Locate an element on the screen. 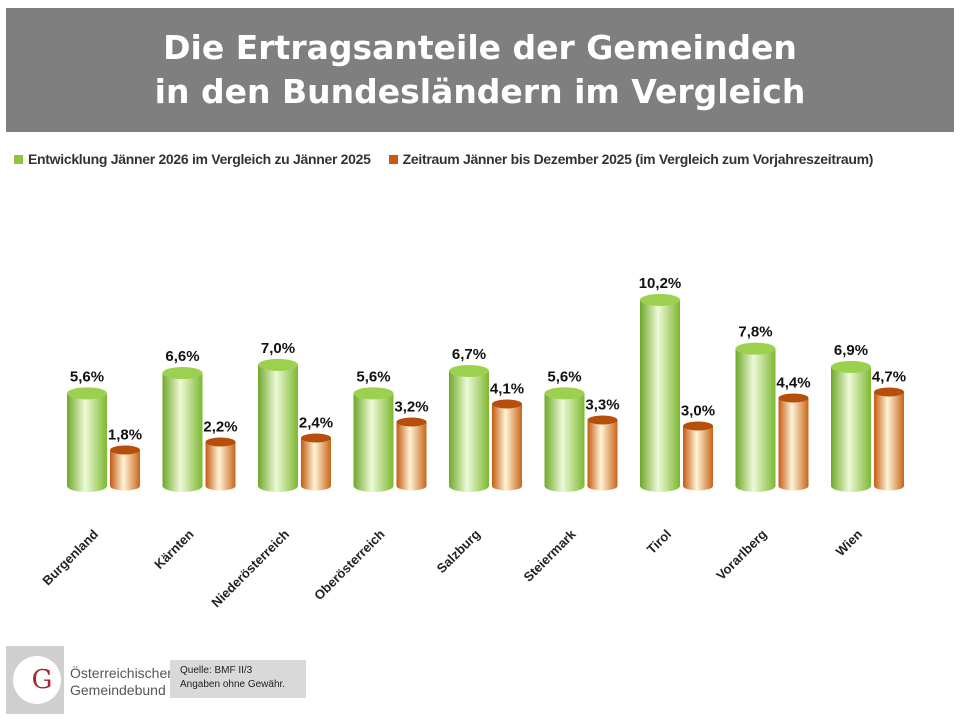 The height and width of the screenshot is (720, 960). bar-orange-Oberösterreich is located at coordinates (411, 454).